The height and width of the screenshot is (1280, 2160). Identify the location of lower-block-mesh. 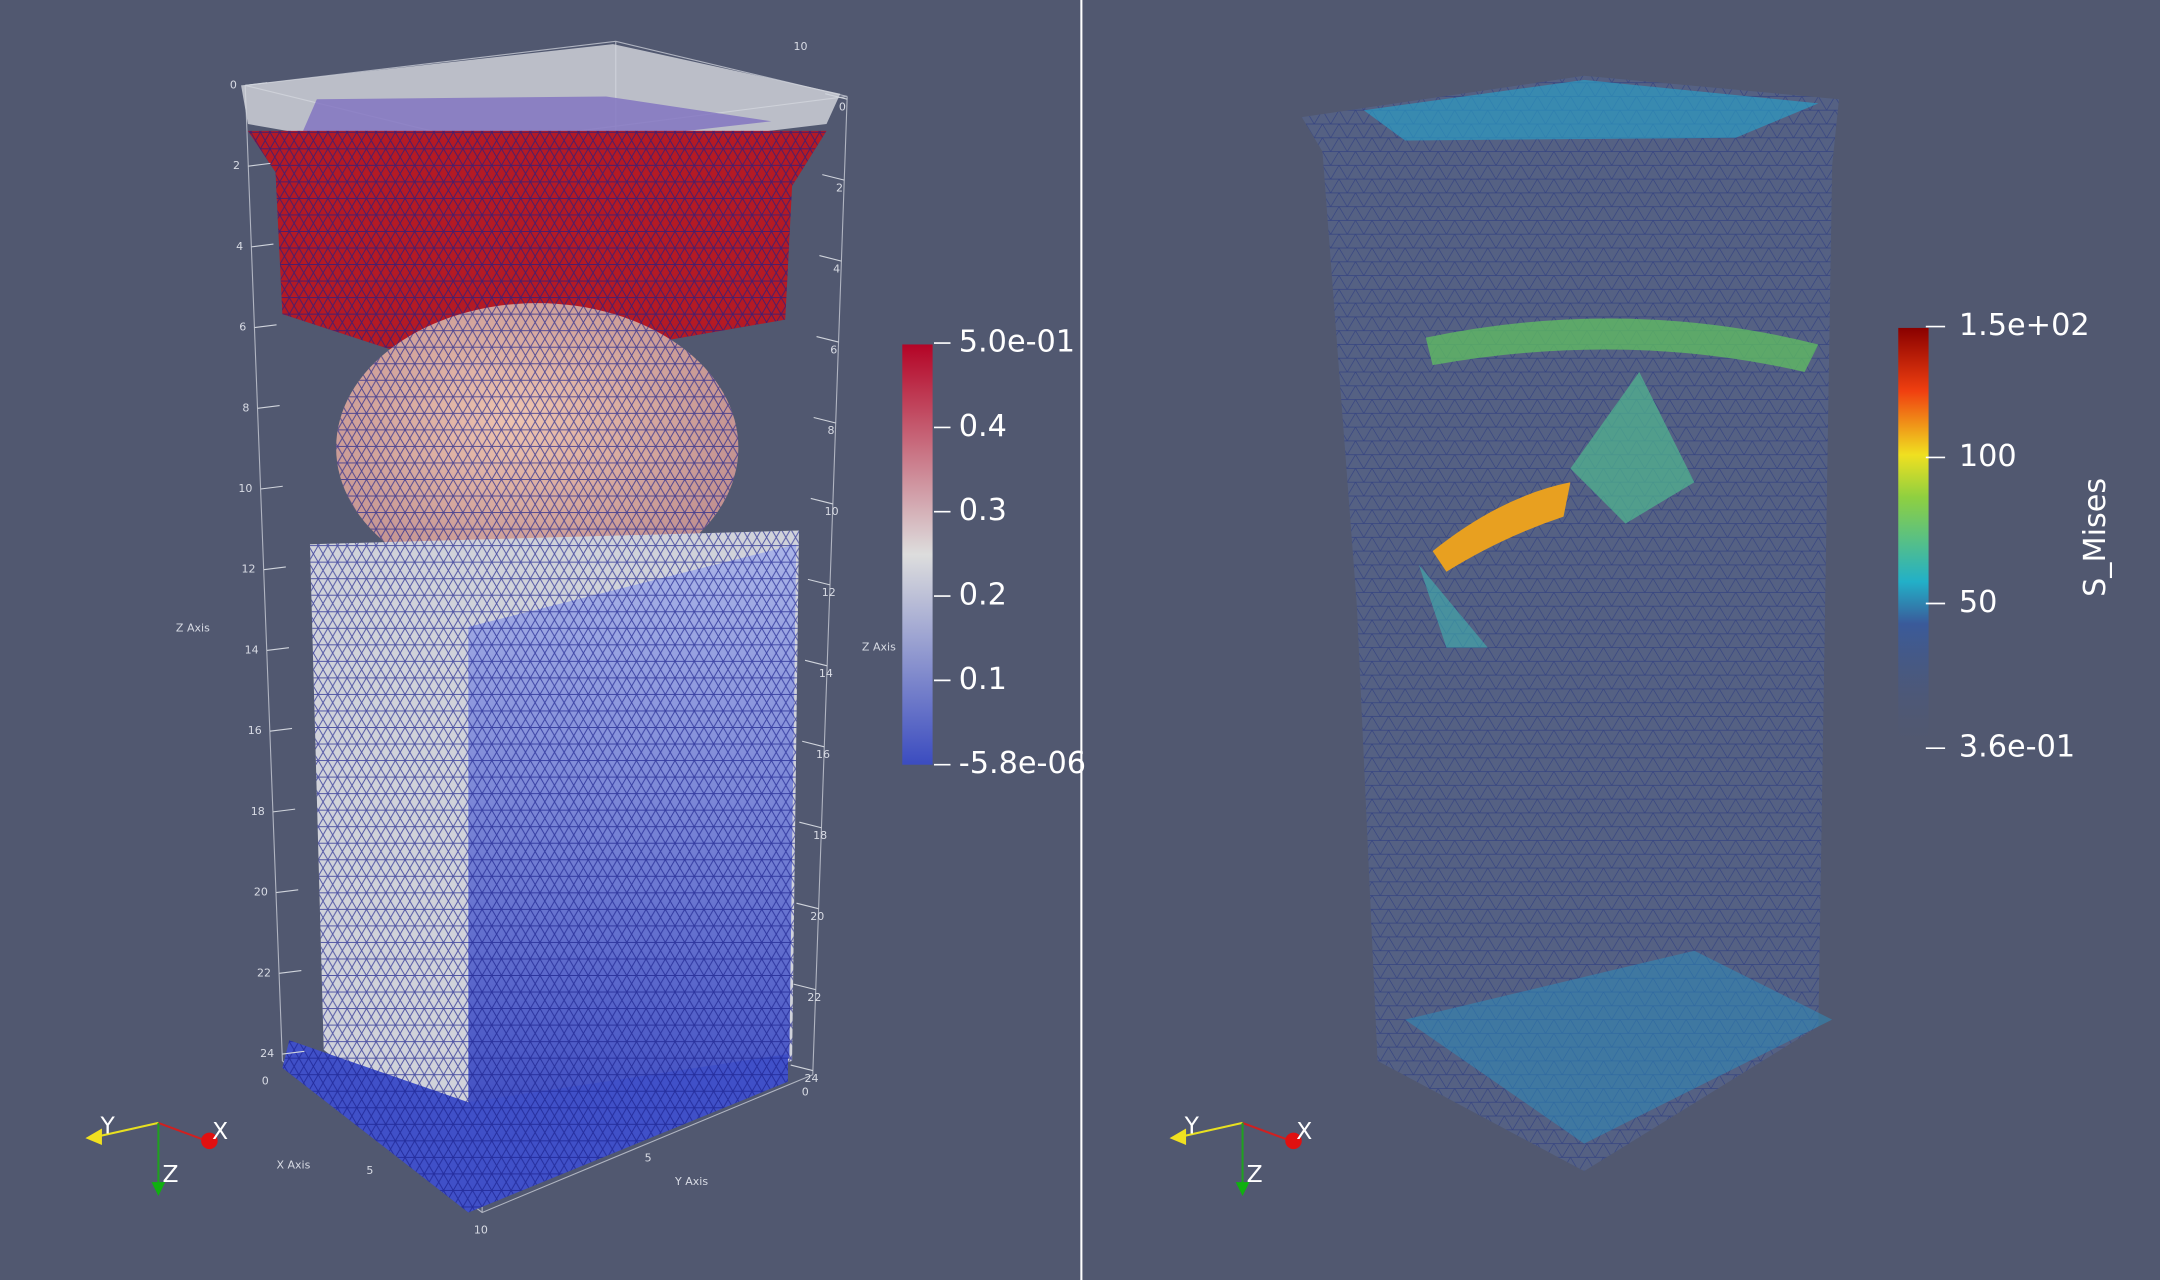
(554, 845).